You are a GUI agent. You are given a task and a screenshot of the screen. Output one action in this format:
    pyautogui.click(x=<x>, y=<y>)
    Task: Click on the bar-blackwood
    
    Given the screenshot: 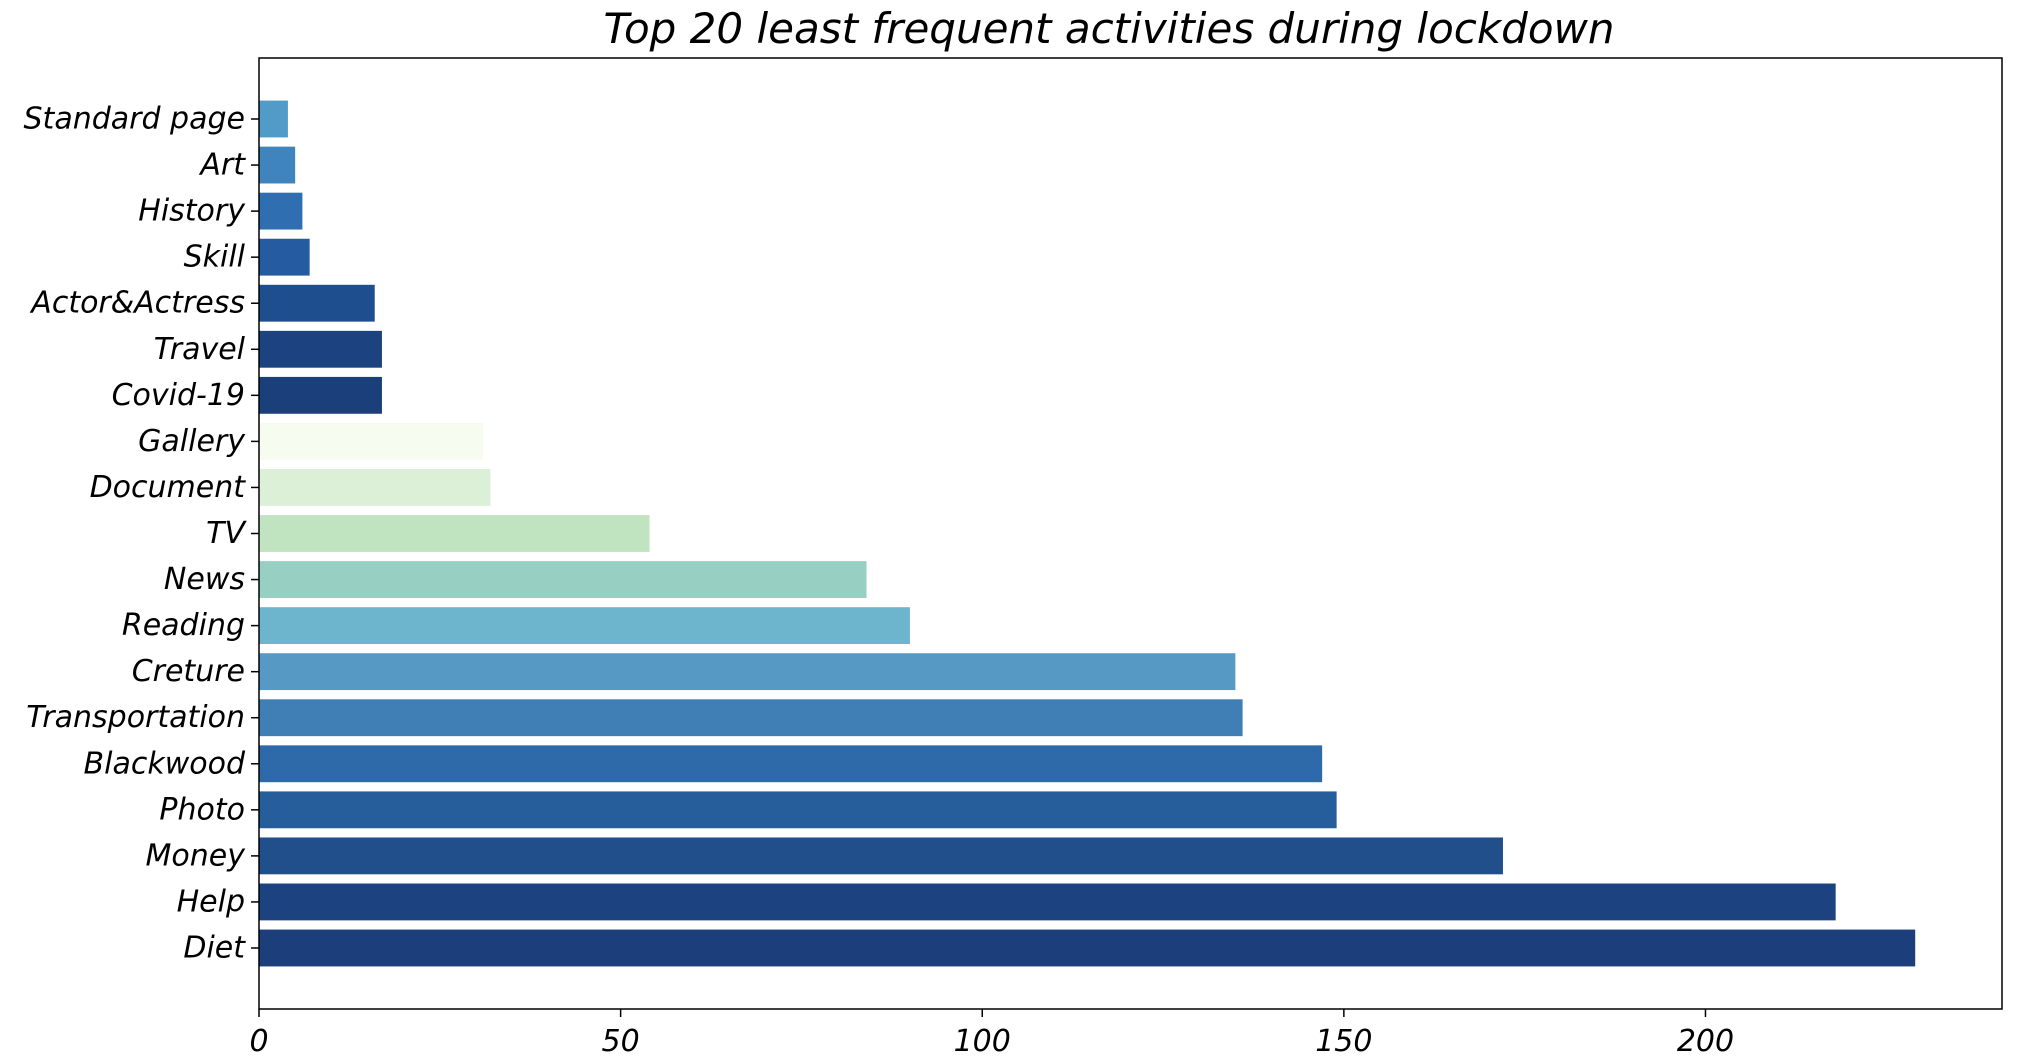 What is the action you would take?
    pyautogui.click(x=791, y=764)
    